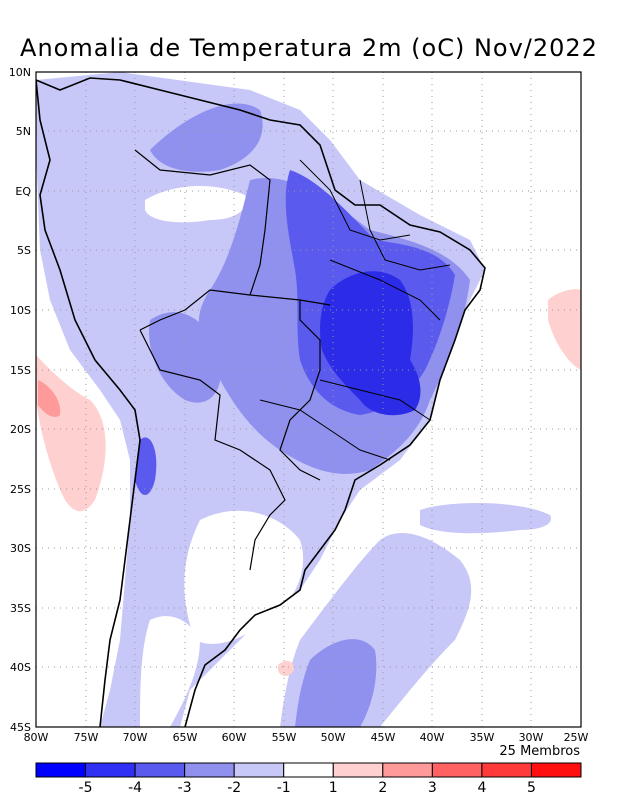 This screenshot has width=618, height=800. Describe the element at coordinates (576, 737) in the screenshot. I see `lon-tick: 25W` at that location.